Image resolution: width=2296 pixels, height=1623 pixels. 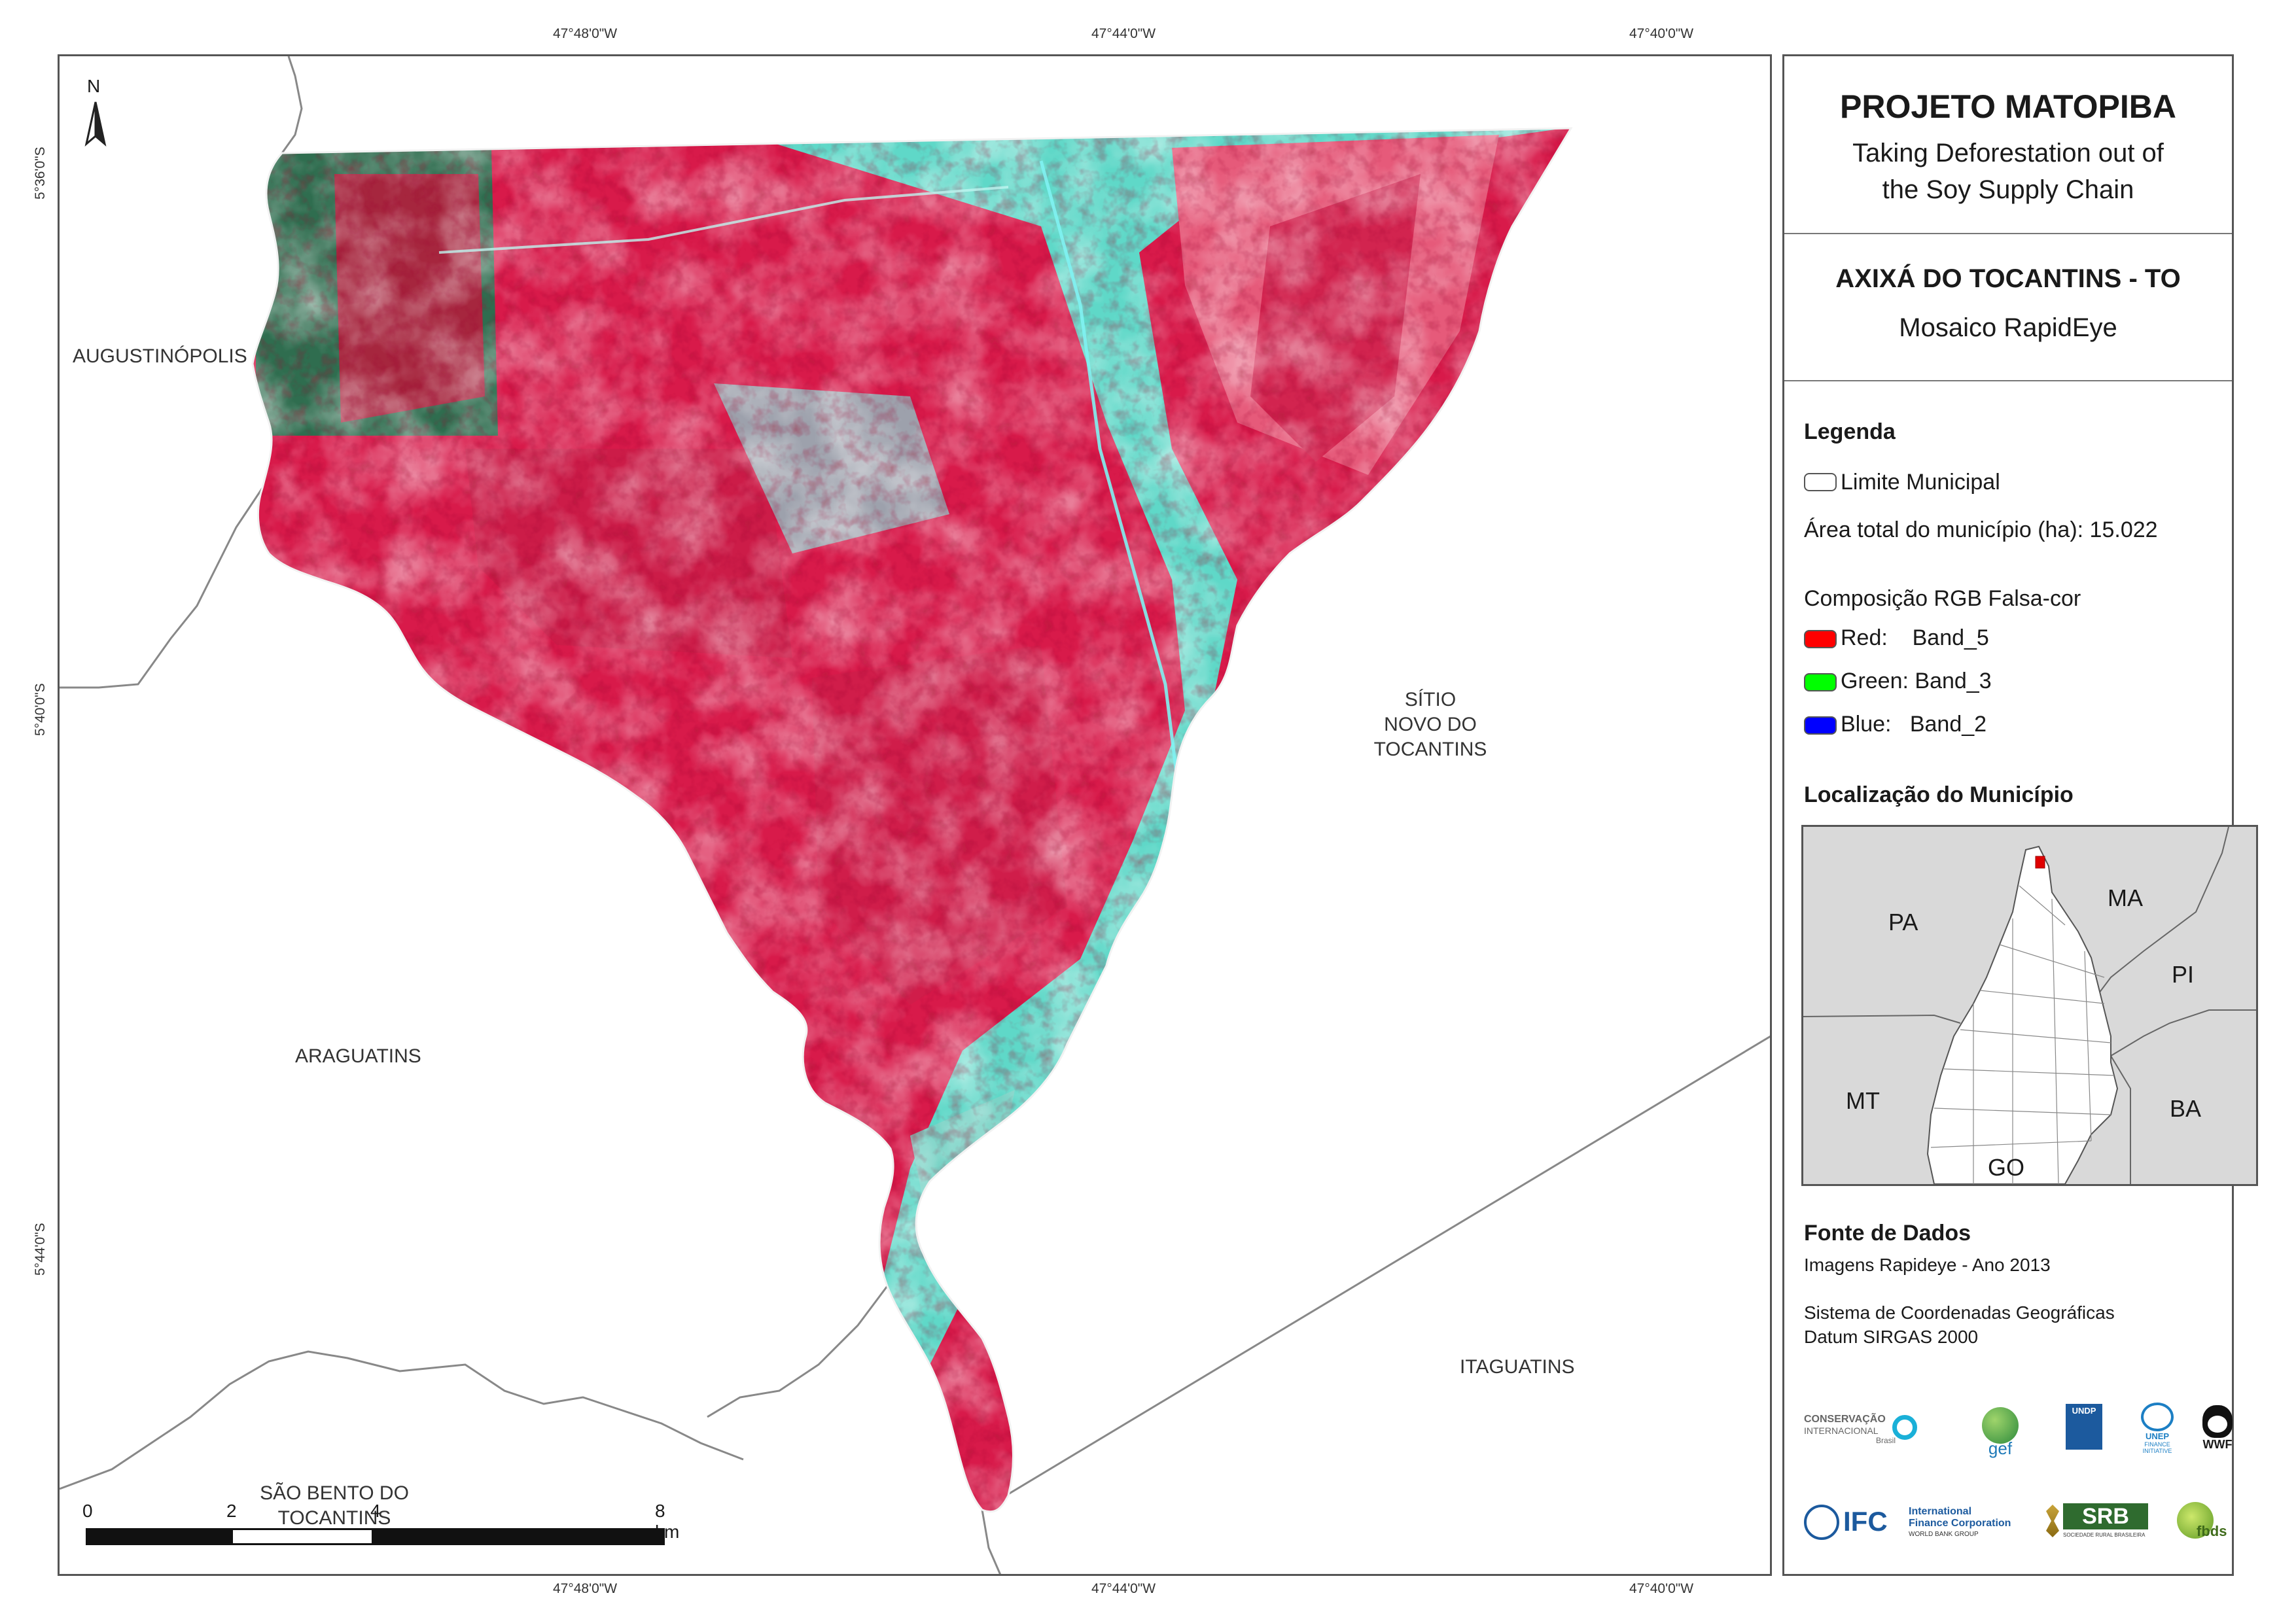 What do you see at coordinates (2023, 1015) in the screenshot?
I see `tocantins-state` at bounding box center [2023, 1015].